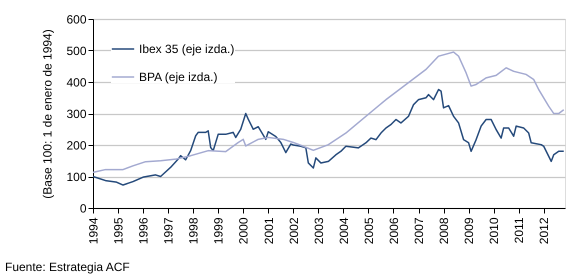 The width and height of the screenshot is (575, 277). Describe the element at coordinates (193, 230) in the screenshot. I see `x-tick-label: 1998` at that location.